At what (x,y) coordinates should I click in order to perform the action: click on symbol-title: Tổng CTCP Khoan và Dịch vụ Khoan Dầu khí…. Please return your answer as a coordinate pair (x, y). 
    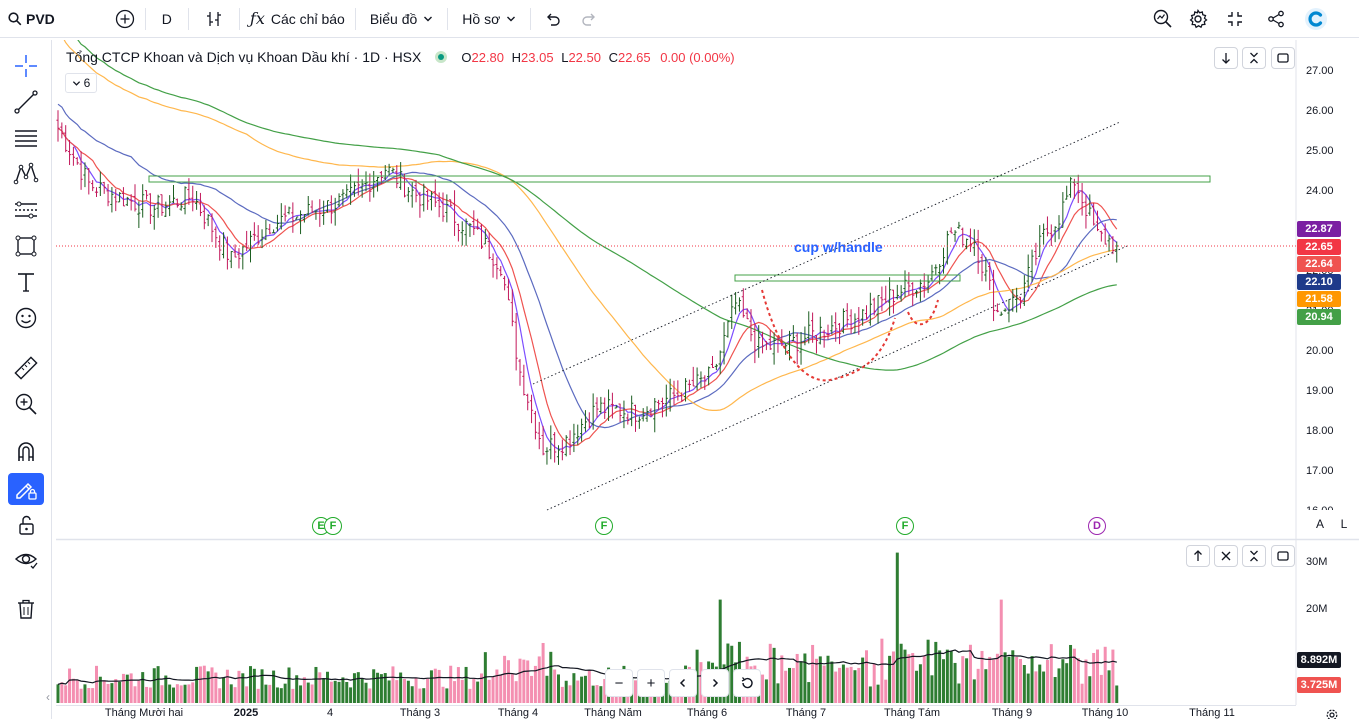
    Looking at the image, I should click on (244, 57).